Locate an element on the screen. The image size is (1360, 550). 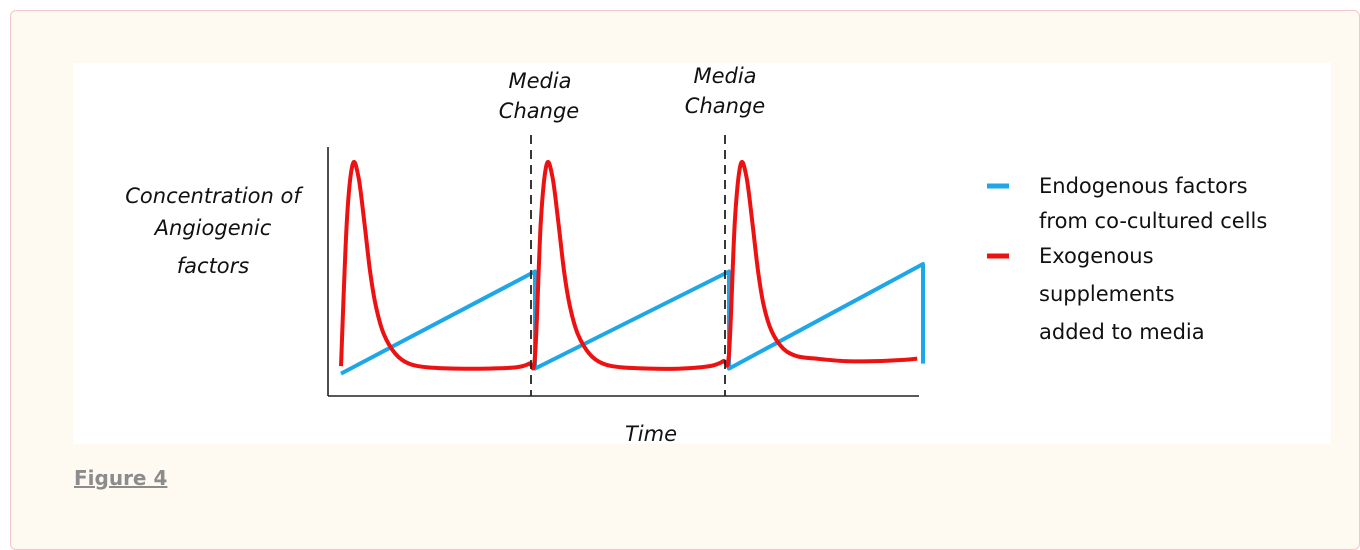
y-axis-label-line-2: Angiogenic is located at coordinates (212, 228).